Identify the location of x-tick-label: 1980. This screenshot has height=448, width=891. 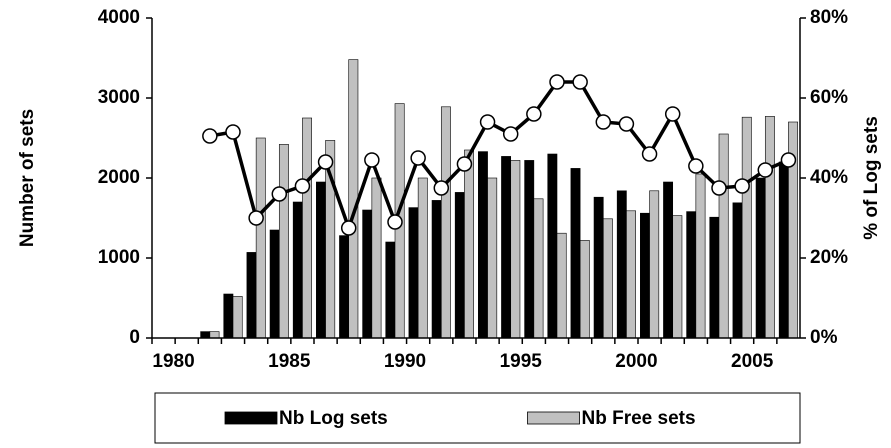
(173, 361).